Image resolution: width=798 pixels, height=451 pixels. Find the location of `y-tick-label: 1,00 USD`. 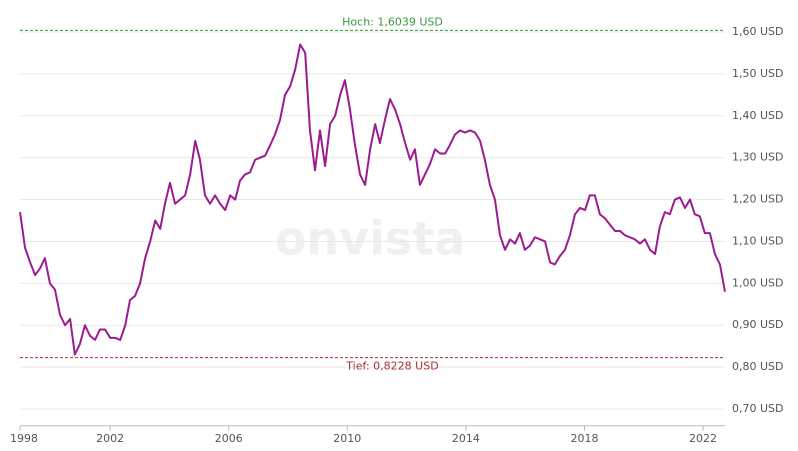

y-tick-label: 1,00 USD is located at coordinates (758, 282).